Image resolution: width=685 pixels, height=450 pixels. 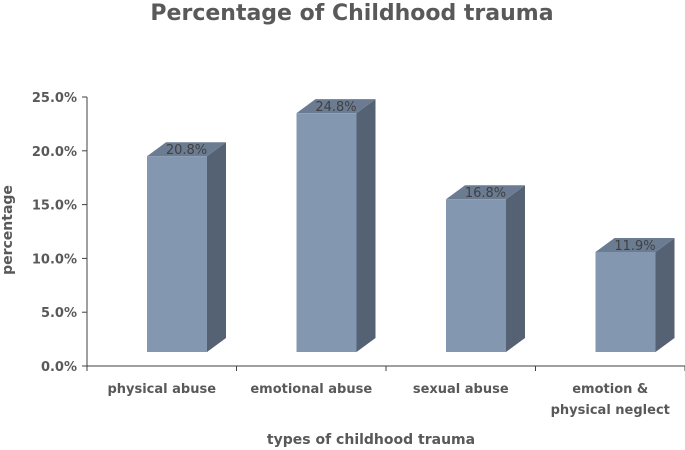 I want to click on y-tick-label: 0.0%, so click(x=59, y=367).